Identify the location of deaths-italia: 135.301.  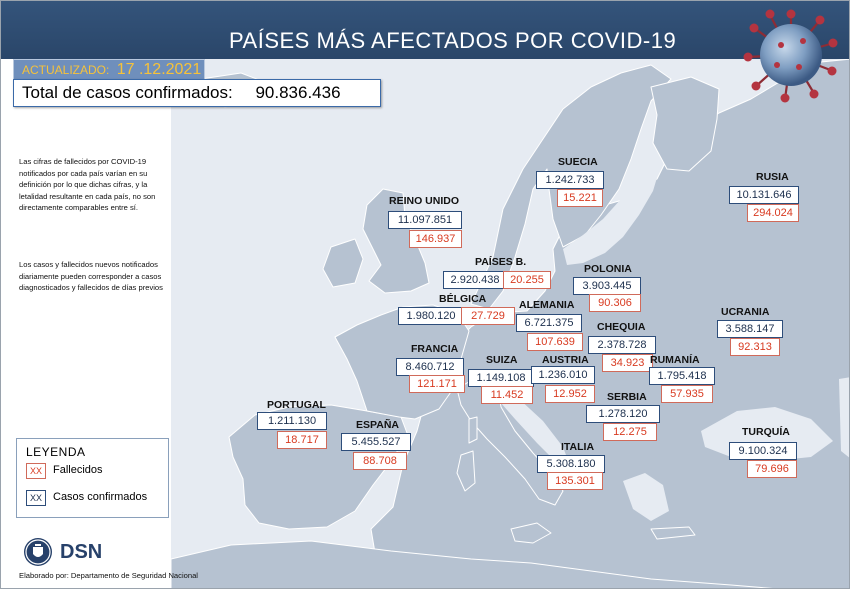
(575, 481).